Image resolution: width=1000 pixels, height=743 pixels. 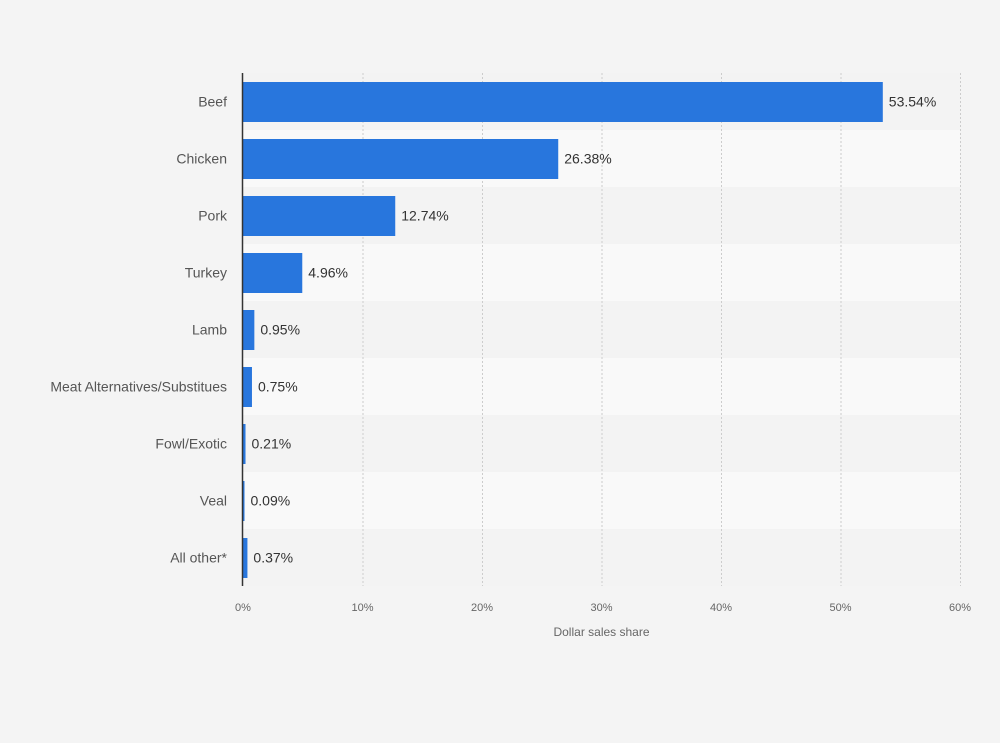 I want to click on x-tick-labels: 0% 10% 20% 30% 40% 50% 60%, so click(x=603, y=608).